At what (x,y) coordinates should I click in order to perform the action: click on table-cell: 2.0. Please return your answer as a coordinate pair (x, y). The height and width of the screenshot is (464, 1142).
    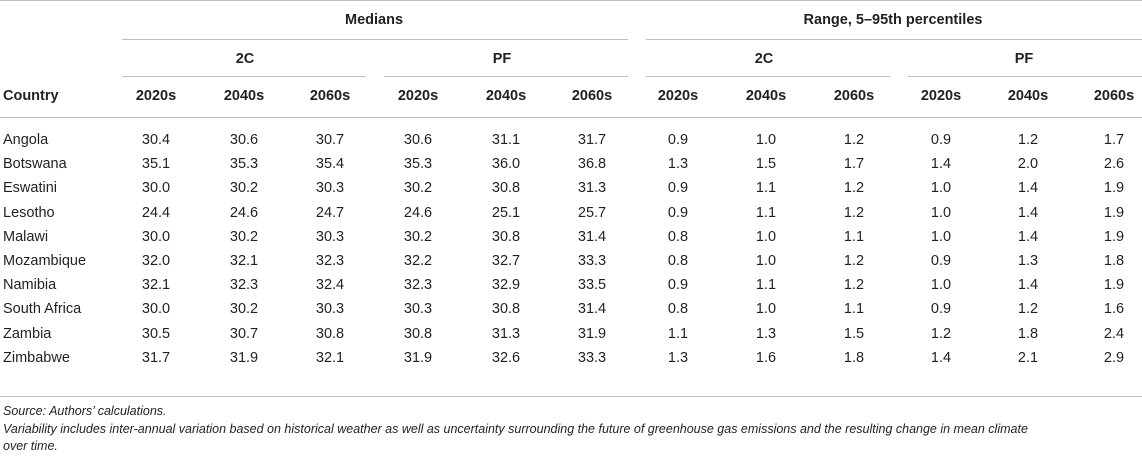
    Looking at the image, I should click on (1028, 164).